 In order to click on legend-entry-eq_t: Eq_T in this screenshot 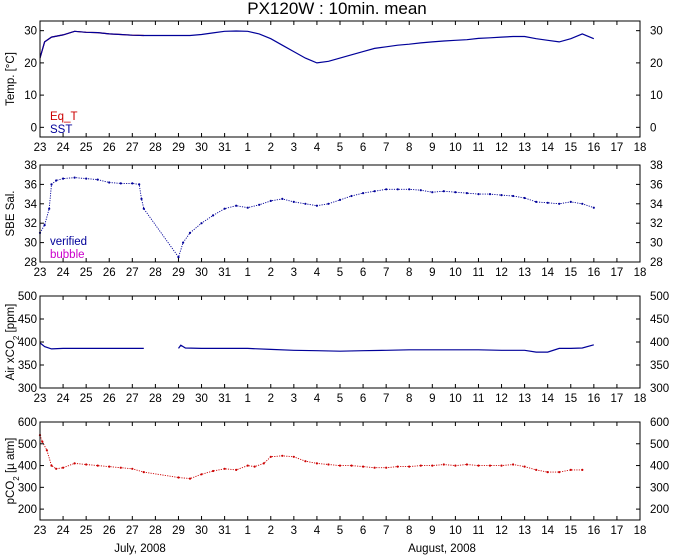, I will do `click(64, 117)`.